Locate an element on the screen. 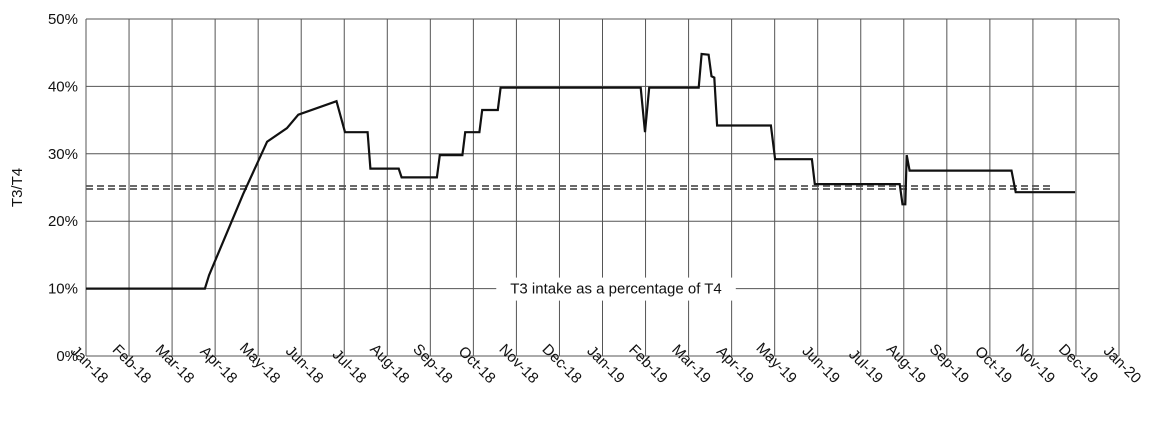  x-tick-label: Nov-18 is located at coordinates (519, 364).